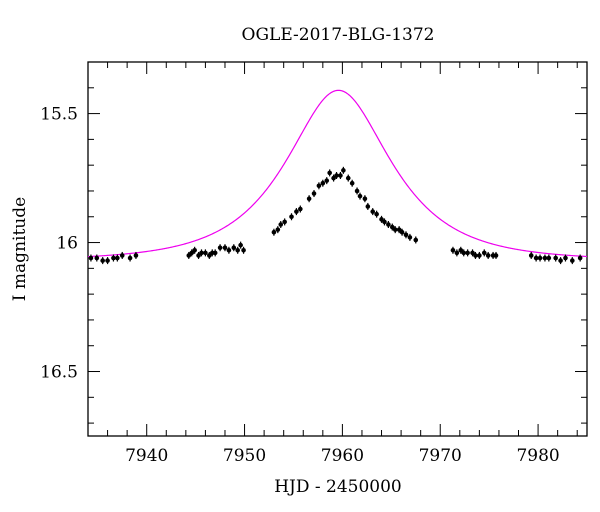  Describe the element at coordinates (146, 456) in the screenshot. I see `x-tick-label: 7940` at that location.